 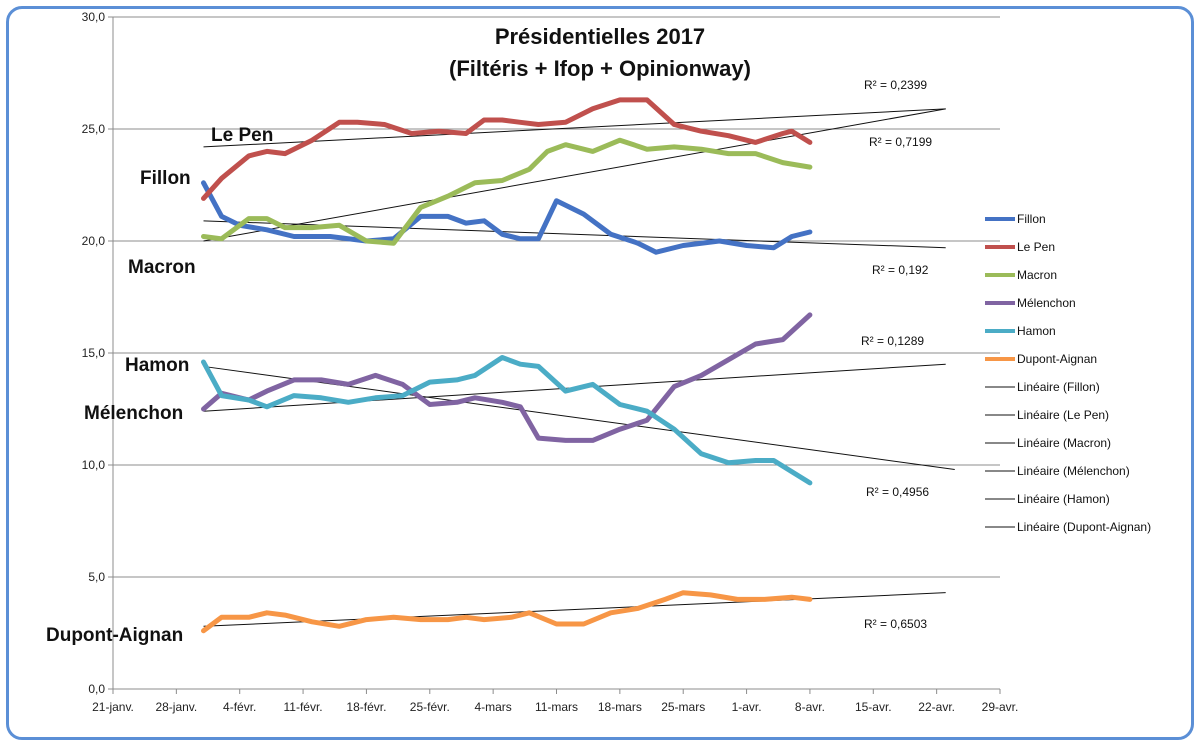 I want to click on series-label: Macron, so click(x=162, y=267).